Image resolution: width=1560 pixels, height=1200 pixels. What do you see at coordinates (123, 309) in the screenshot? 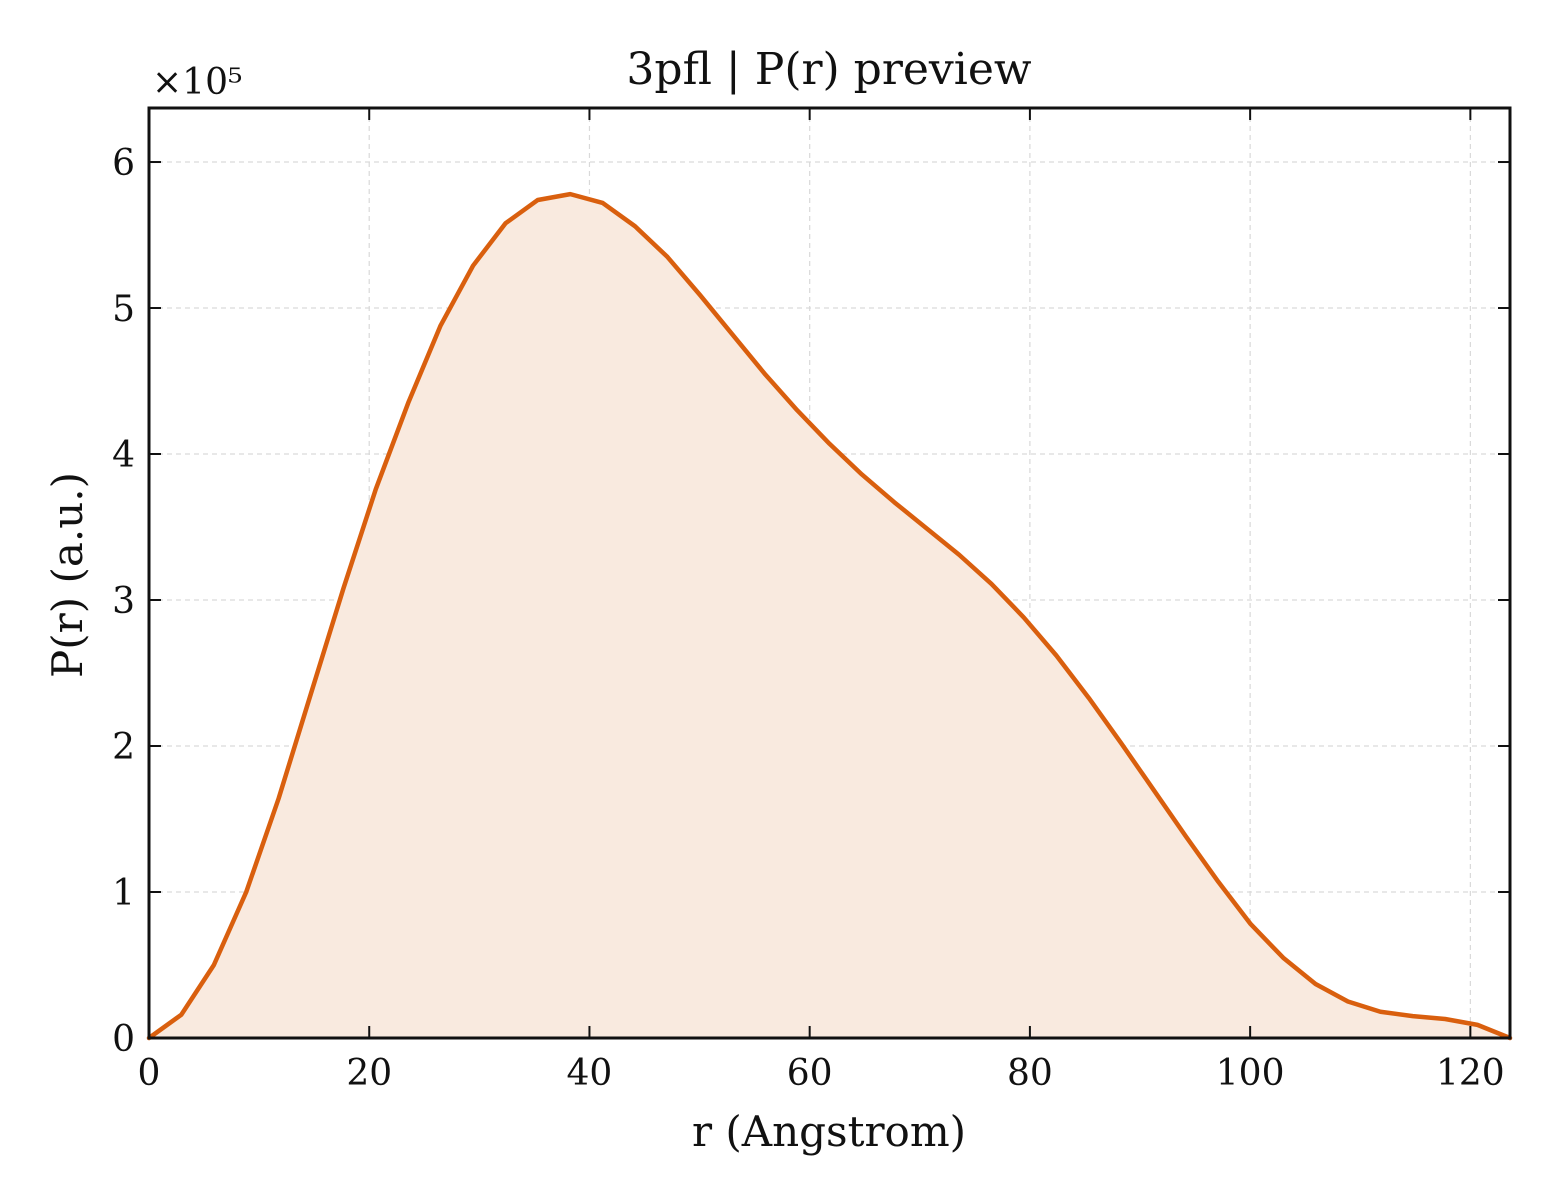
I see `y-tick-label-5: 5` at bounding box center [123, 309].